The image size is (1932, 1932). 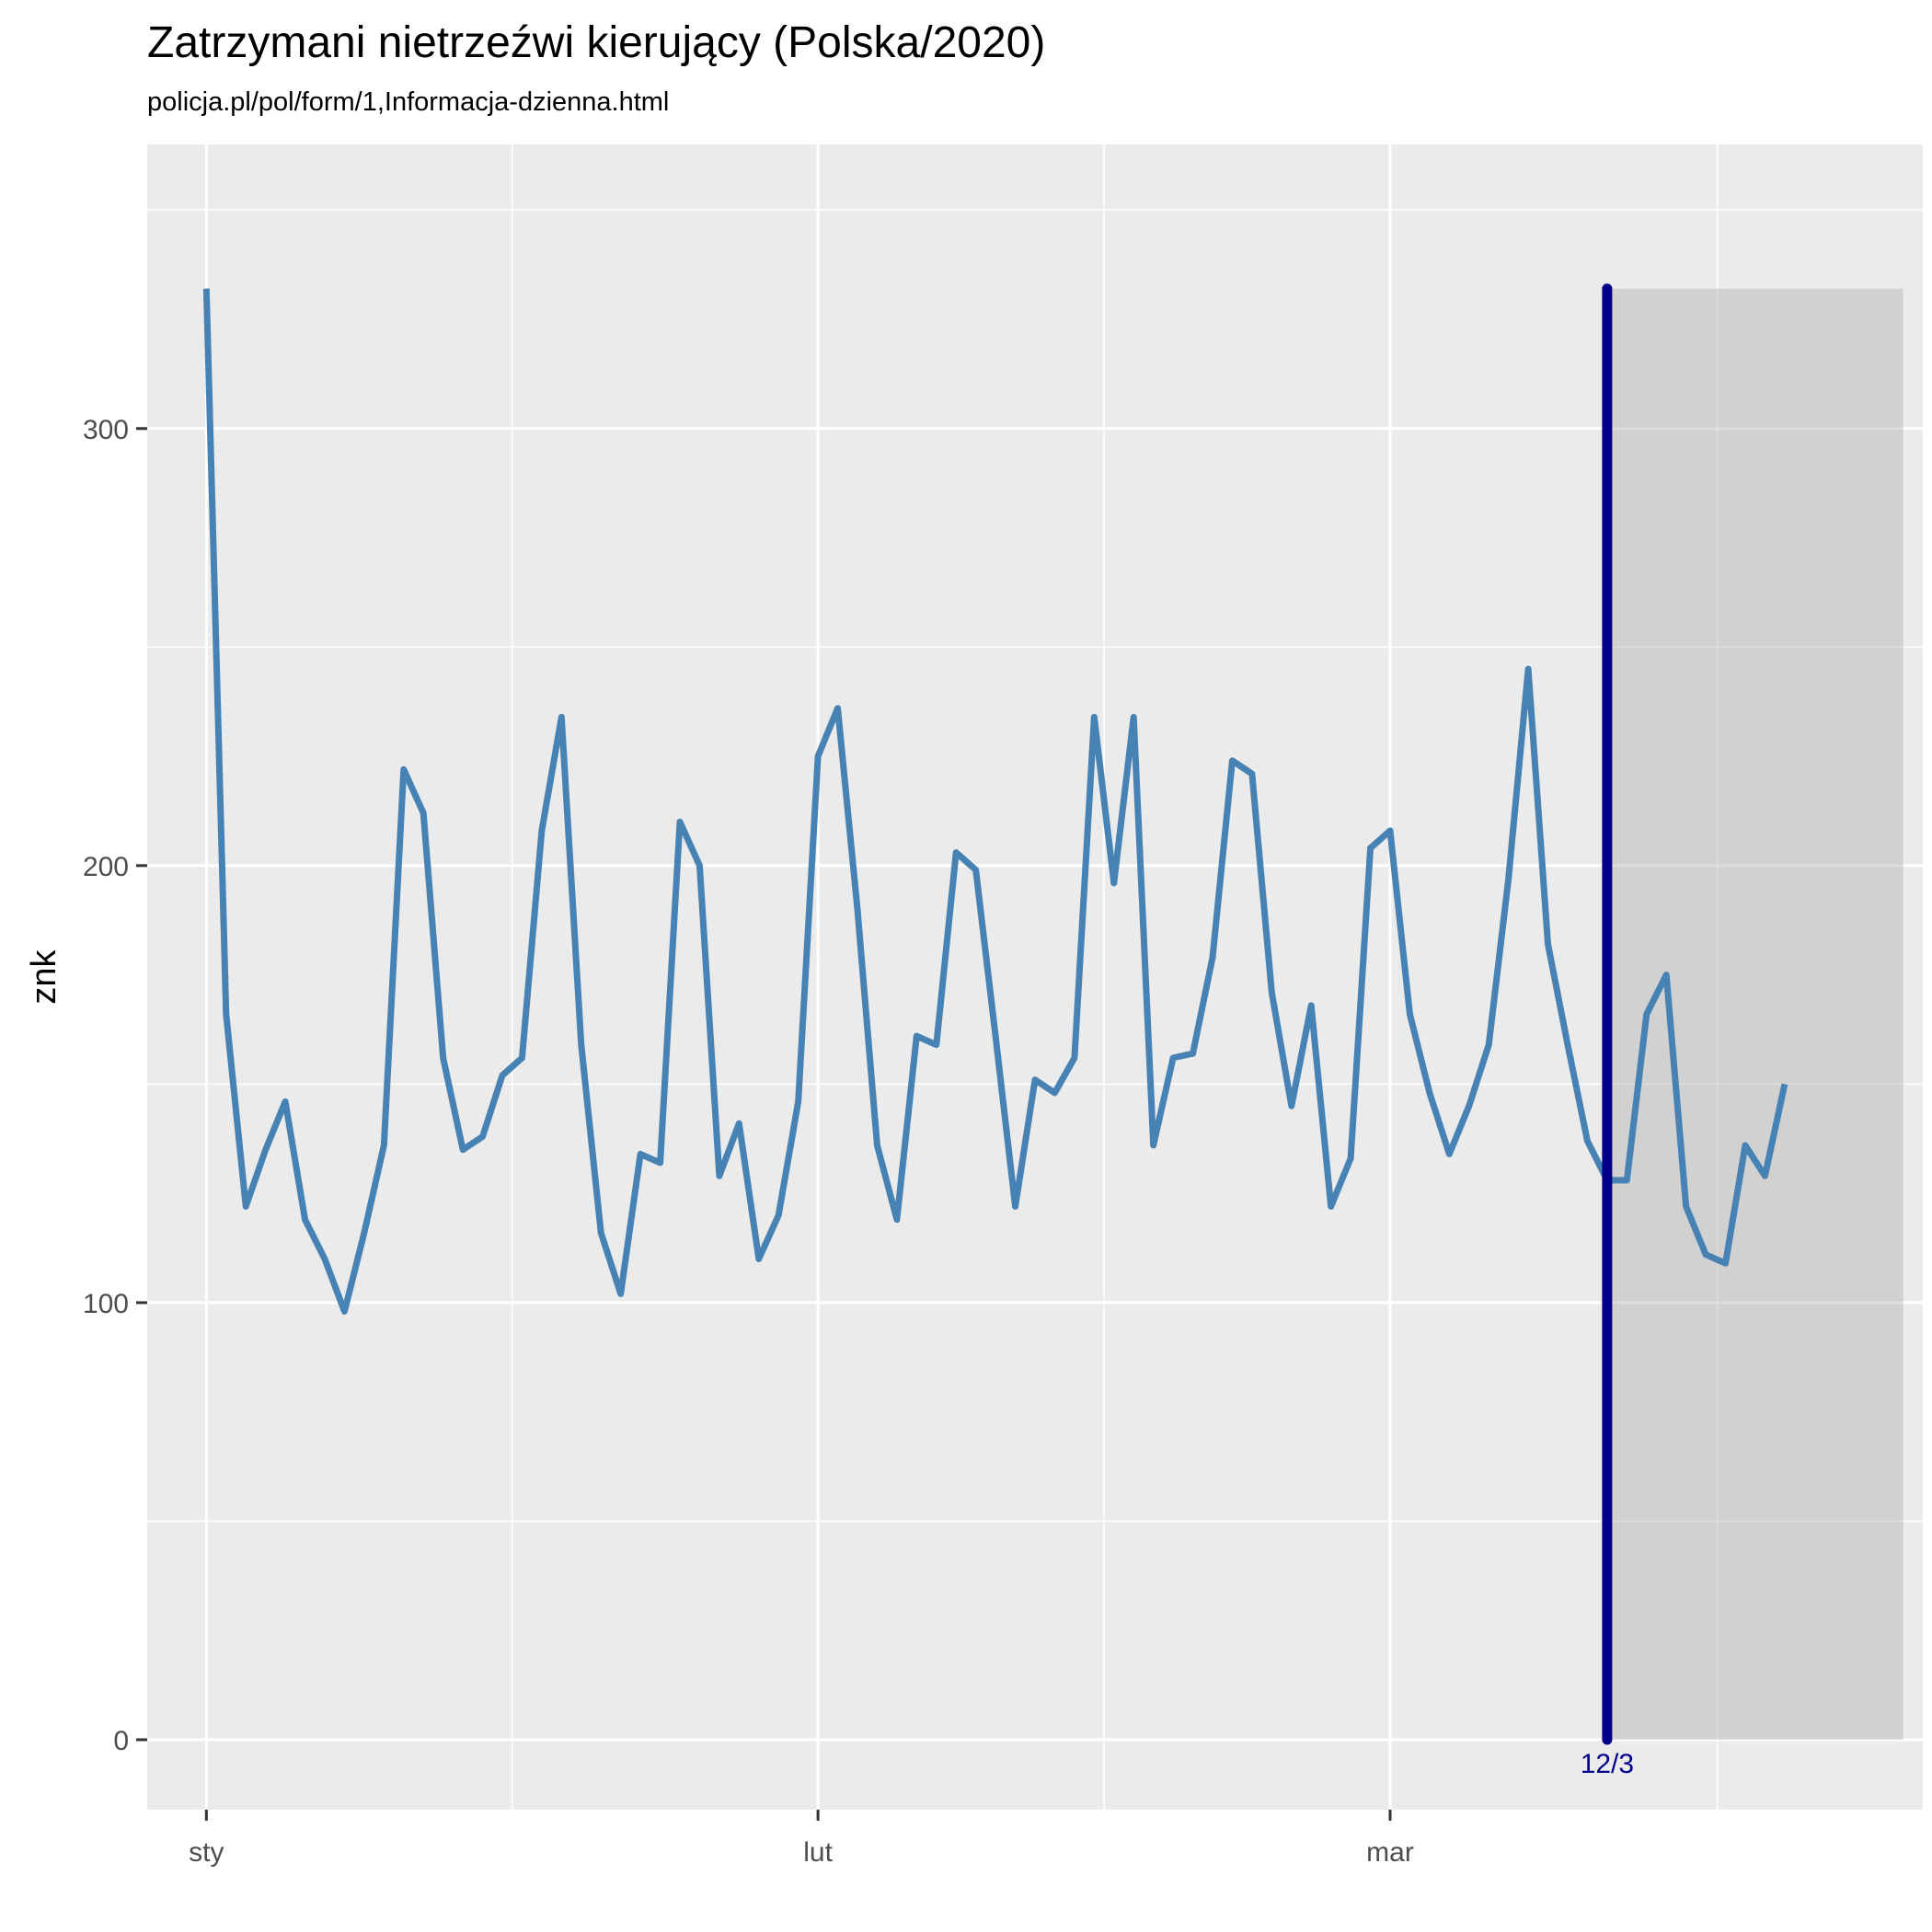 What do you see at coordinates (1390, 1852) in the screenshot?
I see `x-tick-label: mar` at bounding box center [1390, 1852].